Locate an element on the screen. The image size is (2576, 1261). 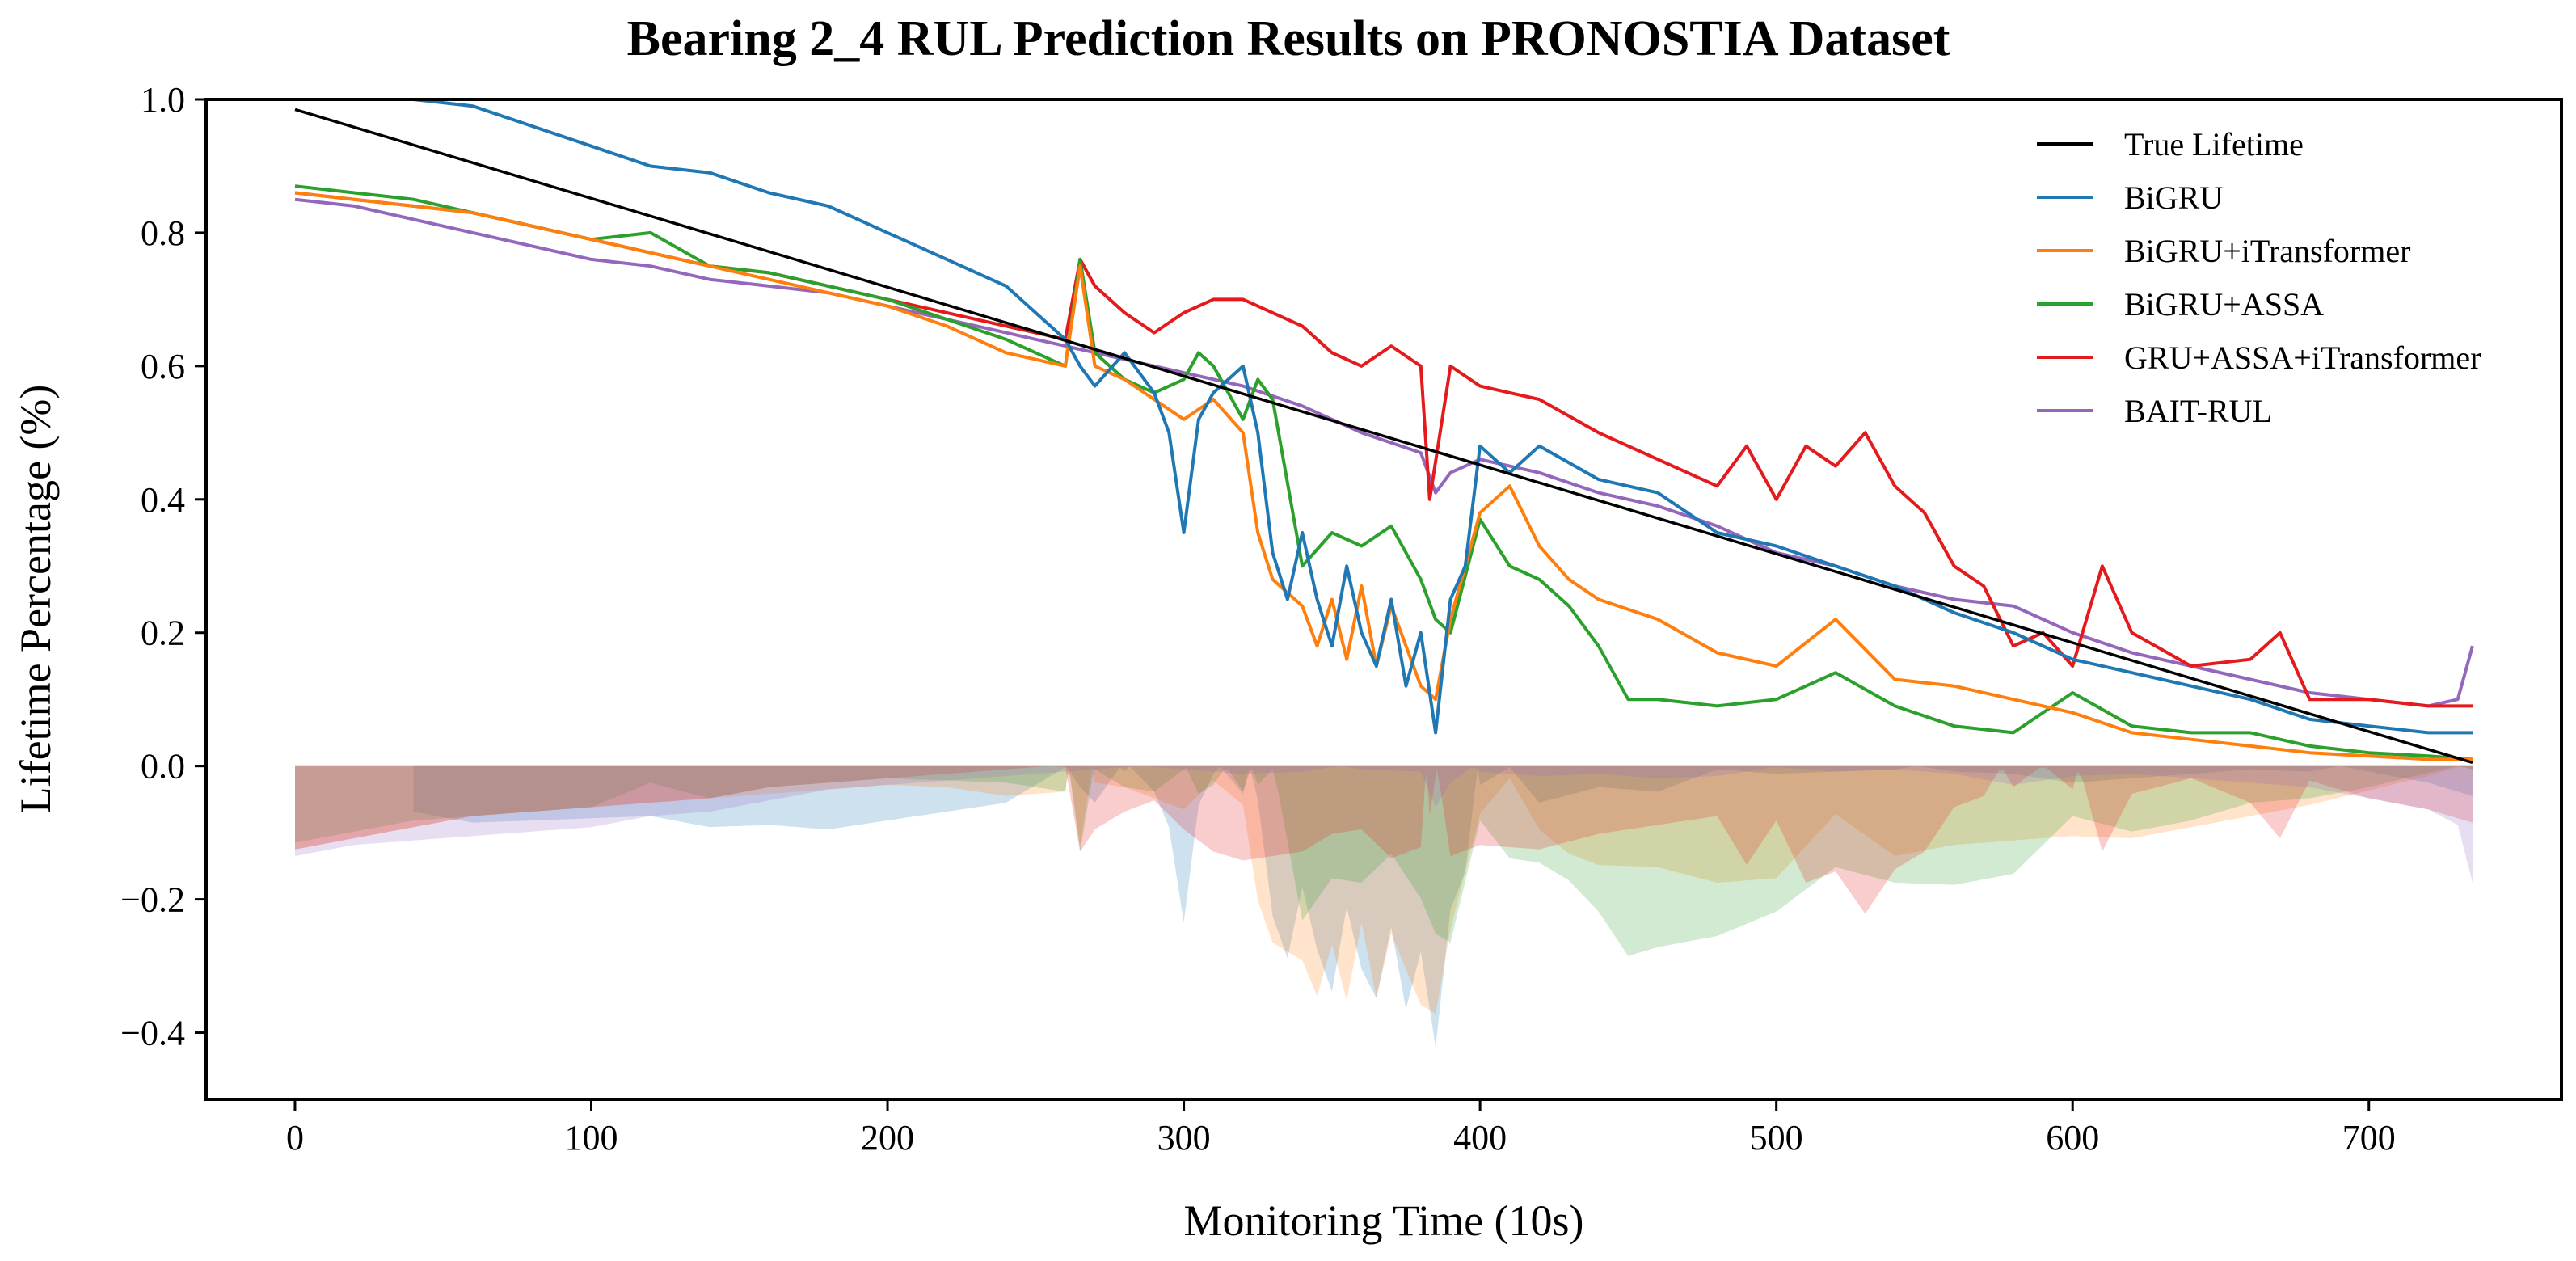
legend-label: BiGRU+iTransformer is located at coordinates (2267, 251).